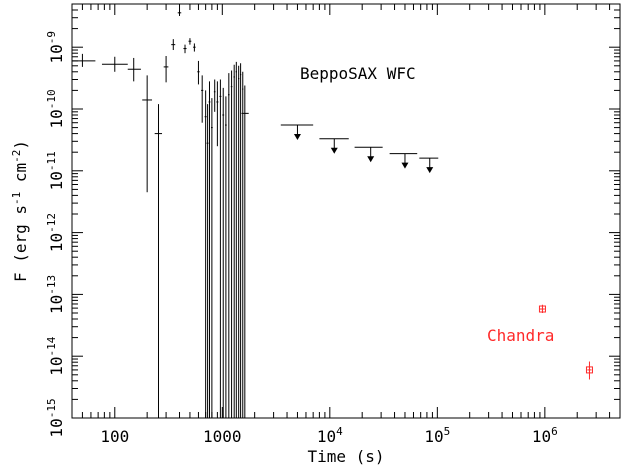 The width and height of the screenshot is (624, 470). I want to click on y-tick-label: 10-13, so click(55, 294).